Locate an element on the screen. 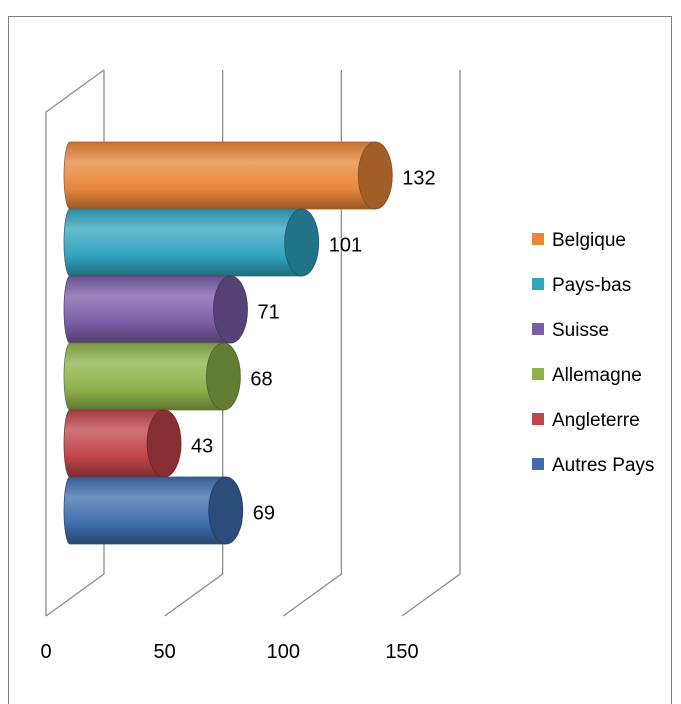  bar-autres-pays is located at coordinates (153, 510).